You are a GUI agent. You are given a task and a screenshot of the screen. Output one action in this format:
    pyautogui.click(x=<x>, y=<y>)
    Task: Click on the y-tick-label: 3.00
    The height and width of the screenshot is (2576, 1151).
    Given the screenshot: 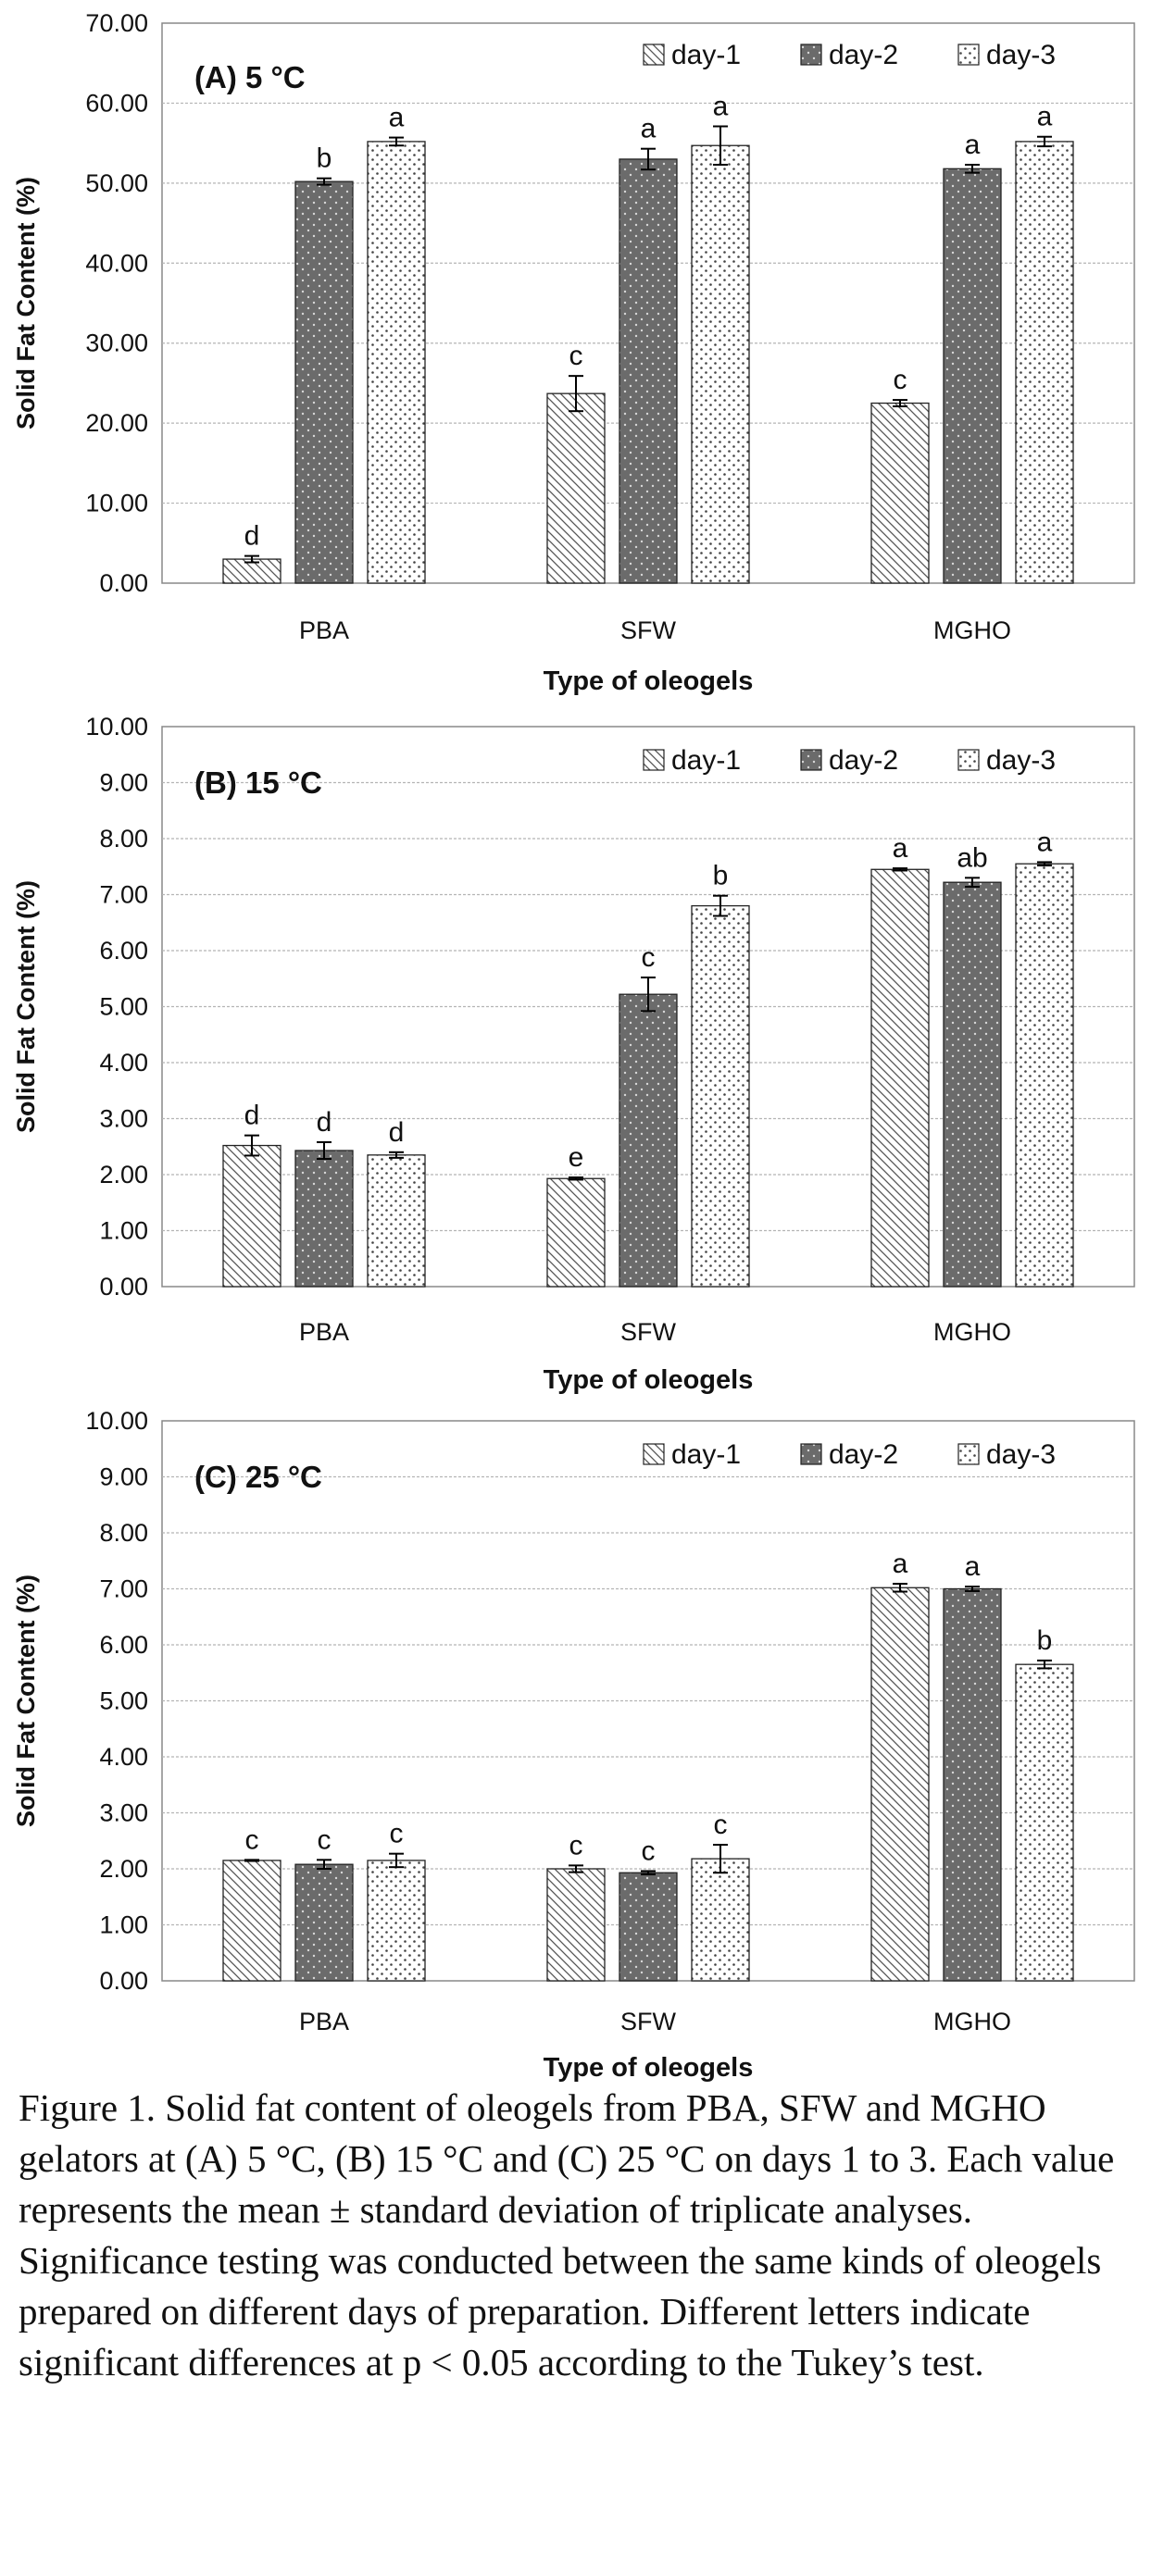 What is the action you would take?
    pyautogui.click(x=123, y=1813)
    